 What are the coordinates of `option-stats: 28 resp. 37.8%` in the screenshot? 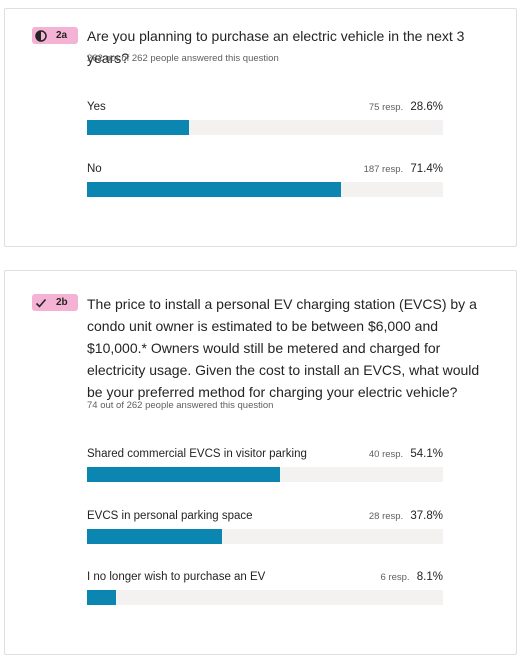 It's located at (406, 516).